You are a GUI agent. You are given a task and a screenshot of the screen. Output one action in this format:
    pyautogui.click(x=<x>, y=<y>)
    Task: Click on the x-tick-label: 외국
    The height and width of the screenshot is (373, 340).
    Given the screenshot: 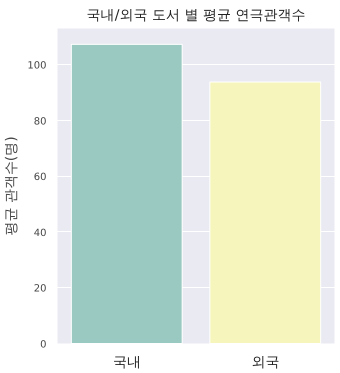 What is the action you would take?
    pyautogui.click(x=265, y=362)
    